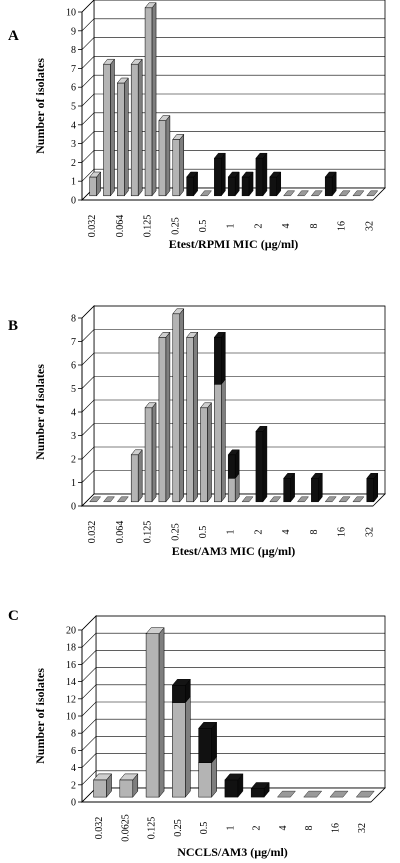  I want to click on bar-0.19-series-0, so click(164, 417).